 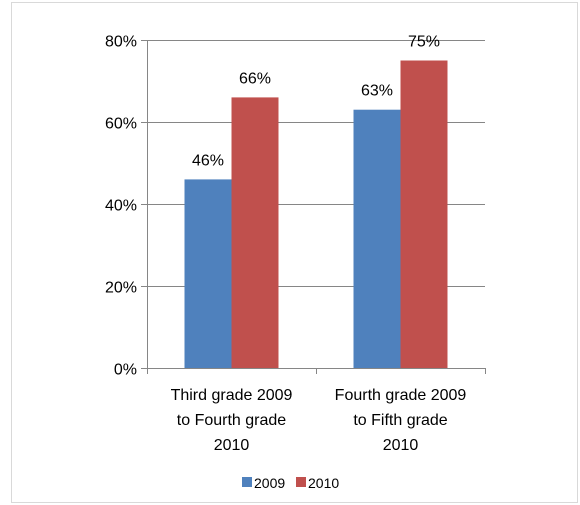 I want to click on y-tick-label: 60%, so click(x=121, y=124).